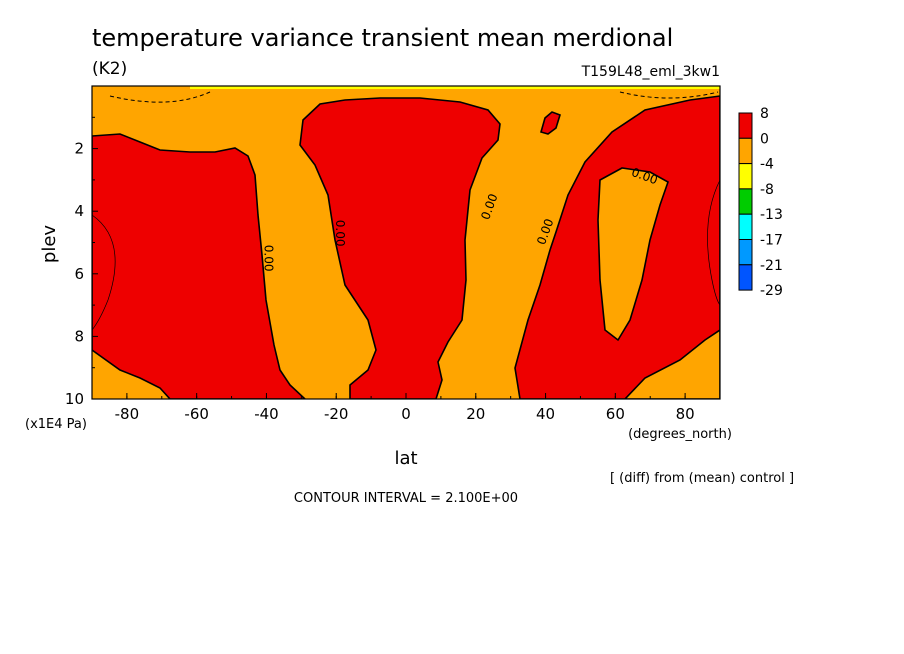 This screenshot has height=654, width=904. I want to click on legend-label: 0, so click(764, 139).